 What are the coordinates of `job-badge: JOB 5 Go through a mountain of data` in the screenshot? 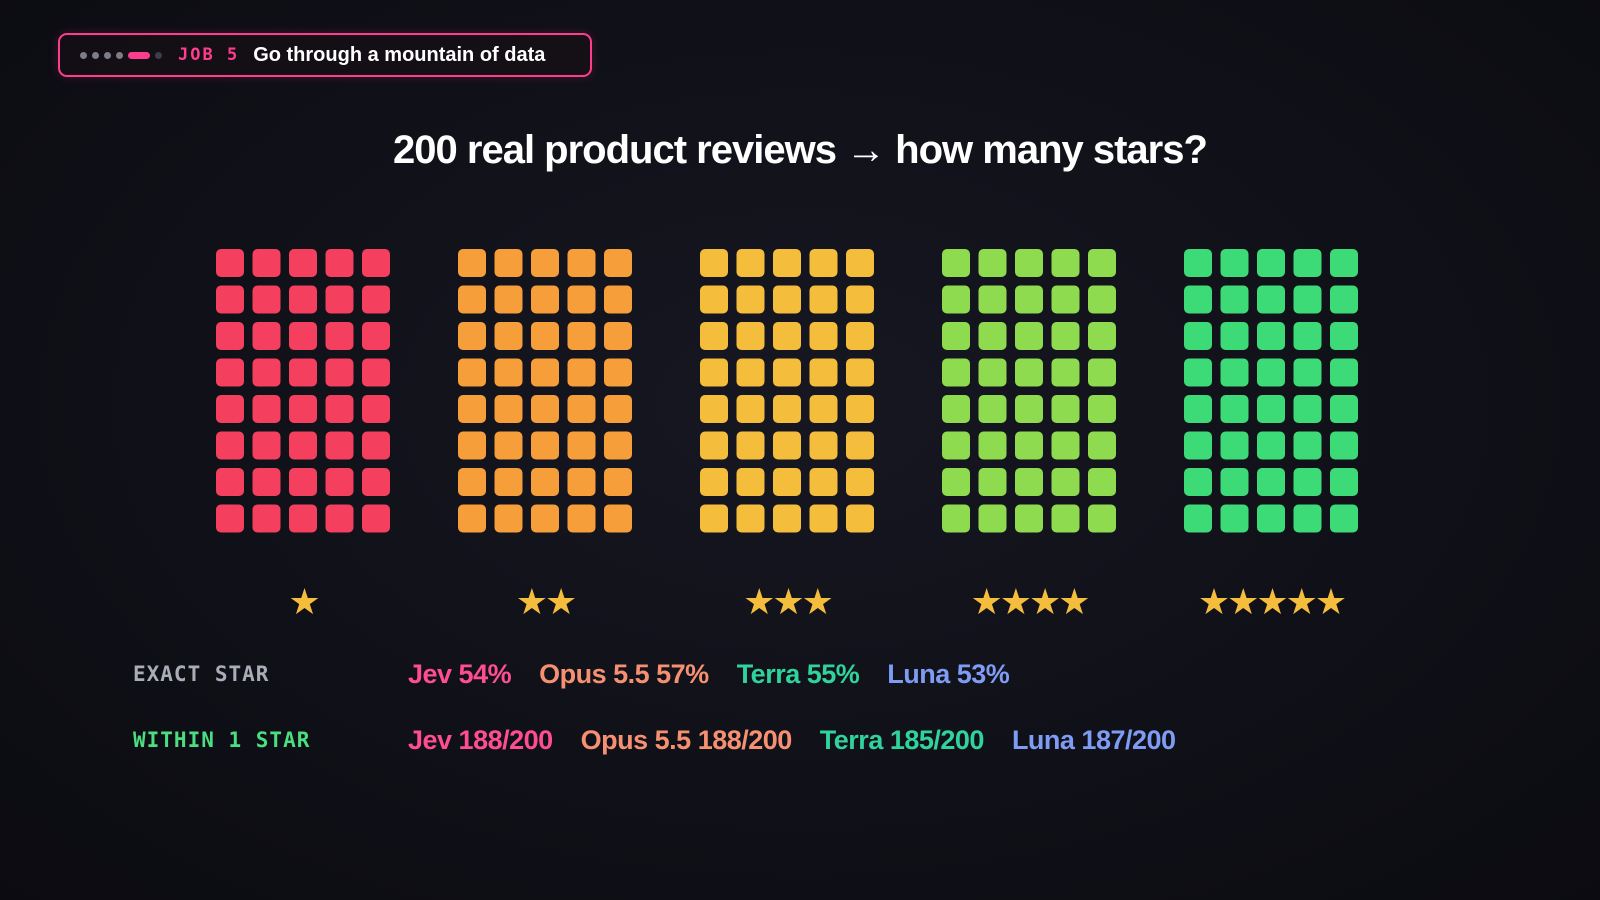 It's located at (325, 55).